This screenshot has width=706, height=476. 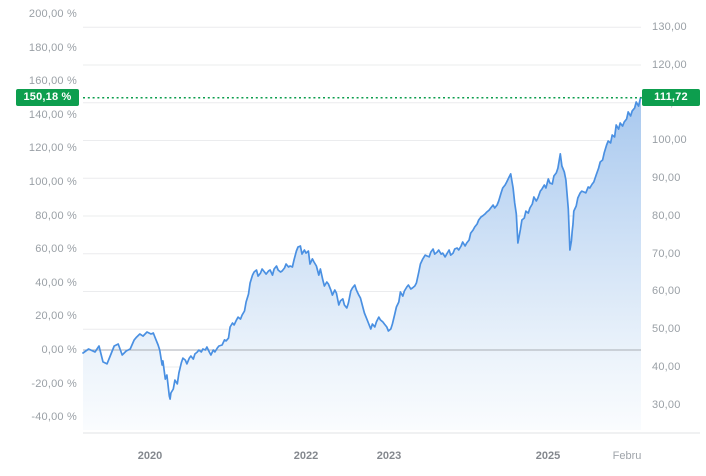 What do you see at coordinates (54, 417) in the screenshot?
I see `y-axis-label-left--40: -40,00 %` at bounding box center [54, 417].